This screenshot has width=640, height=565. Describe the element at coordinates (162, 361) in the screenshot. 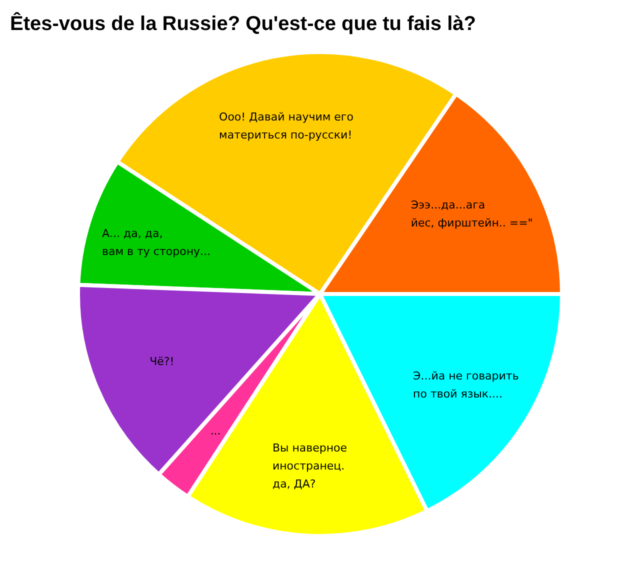

I see `slice-label: Чё?!` at that location.